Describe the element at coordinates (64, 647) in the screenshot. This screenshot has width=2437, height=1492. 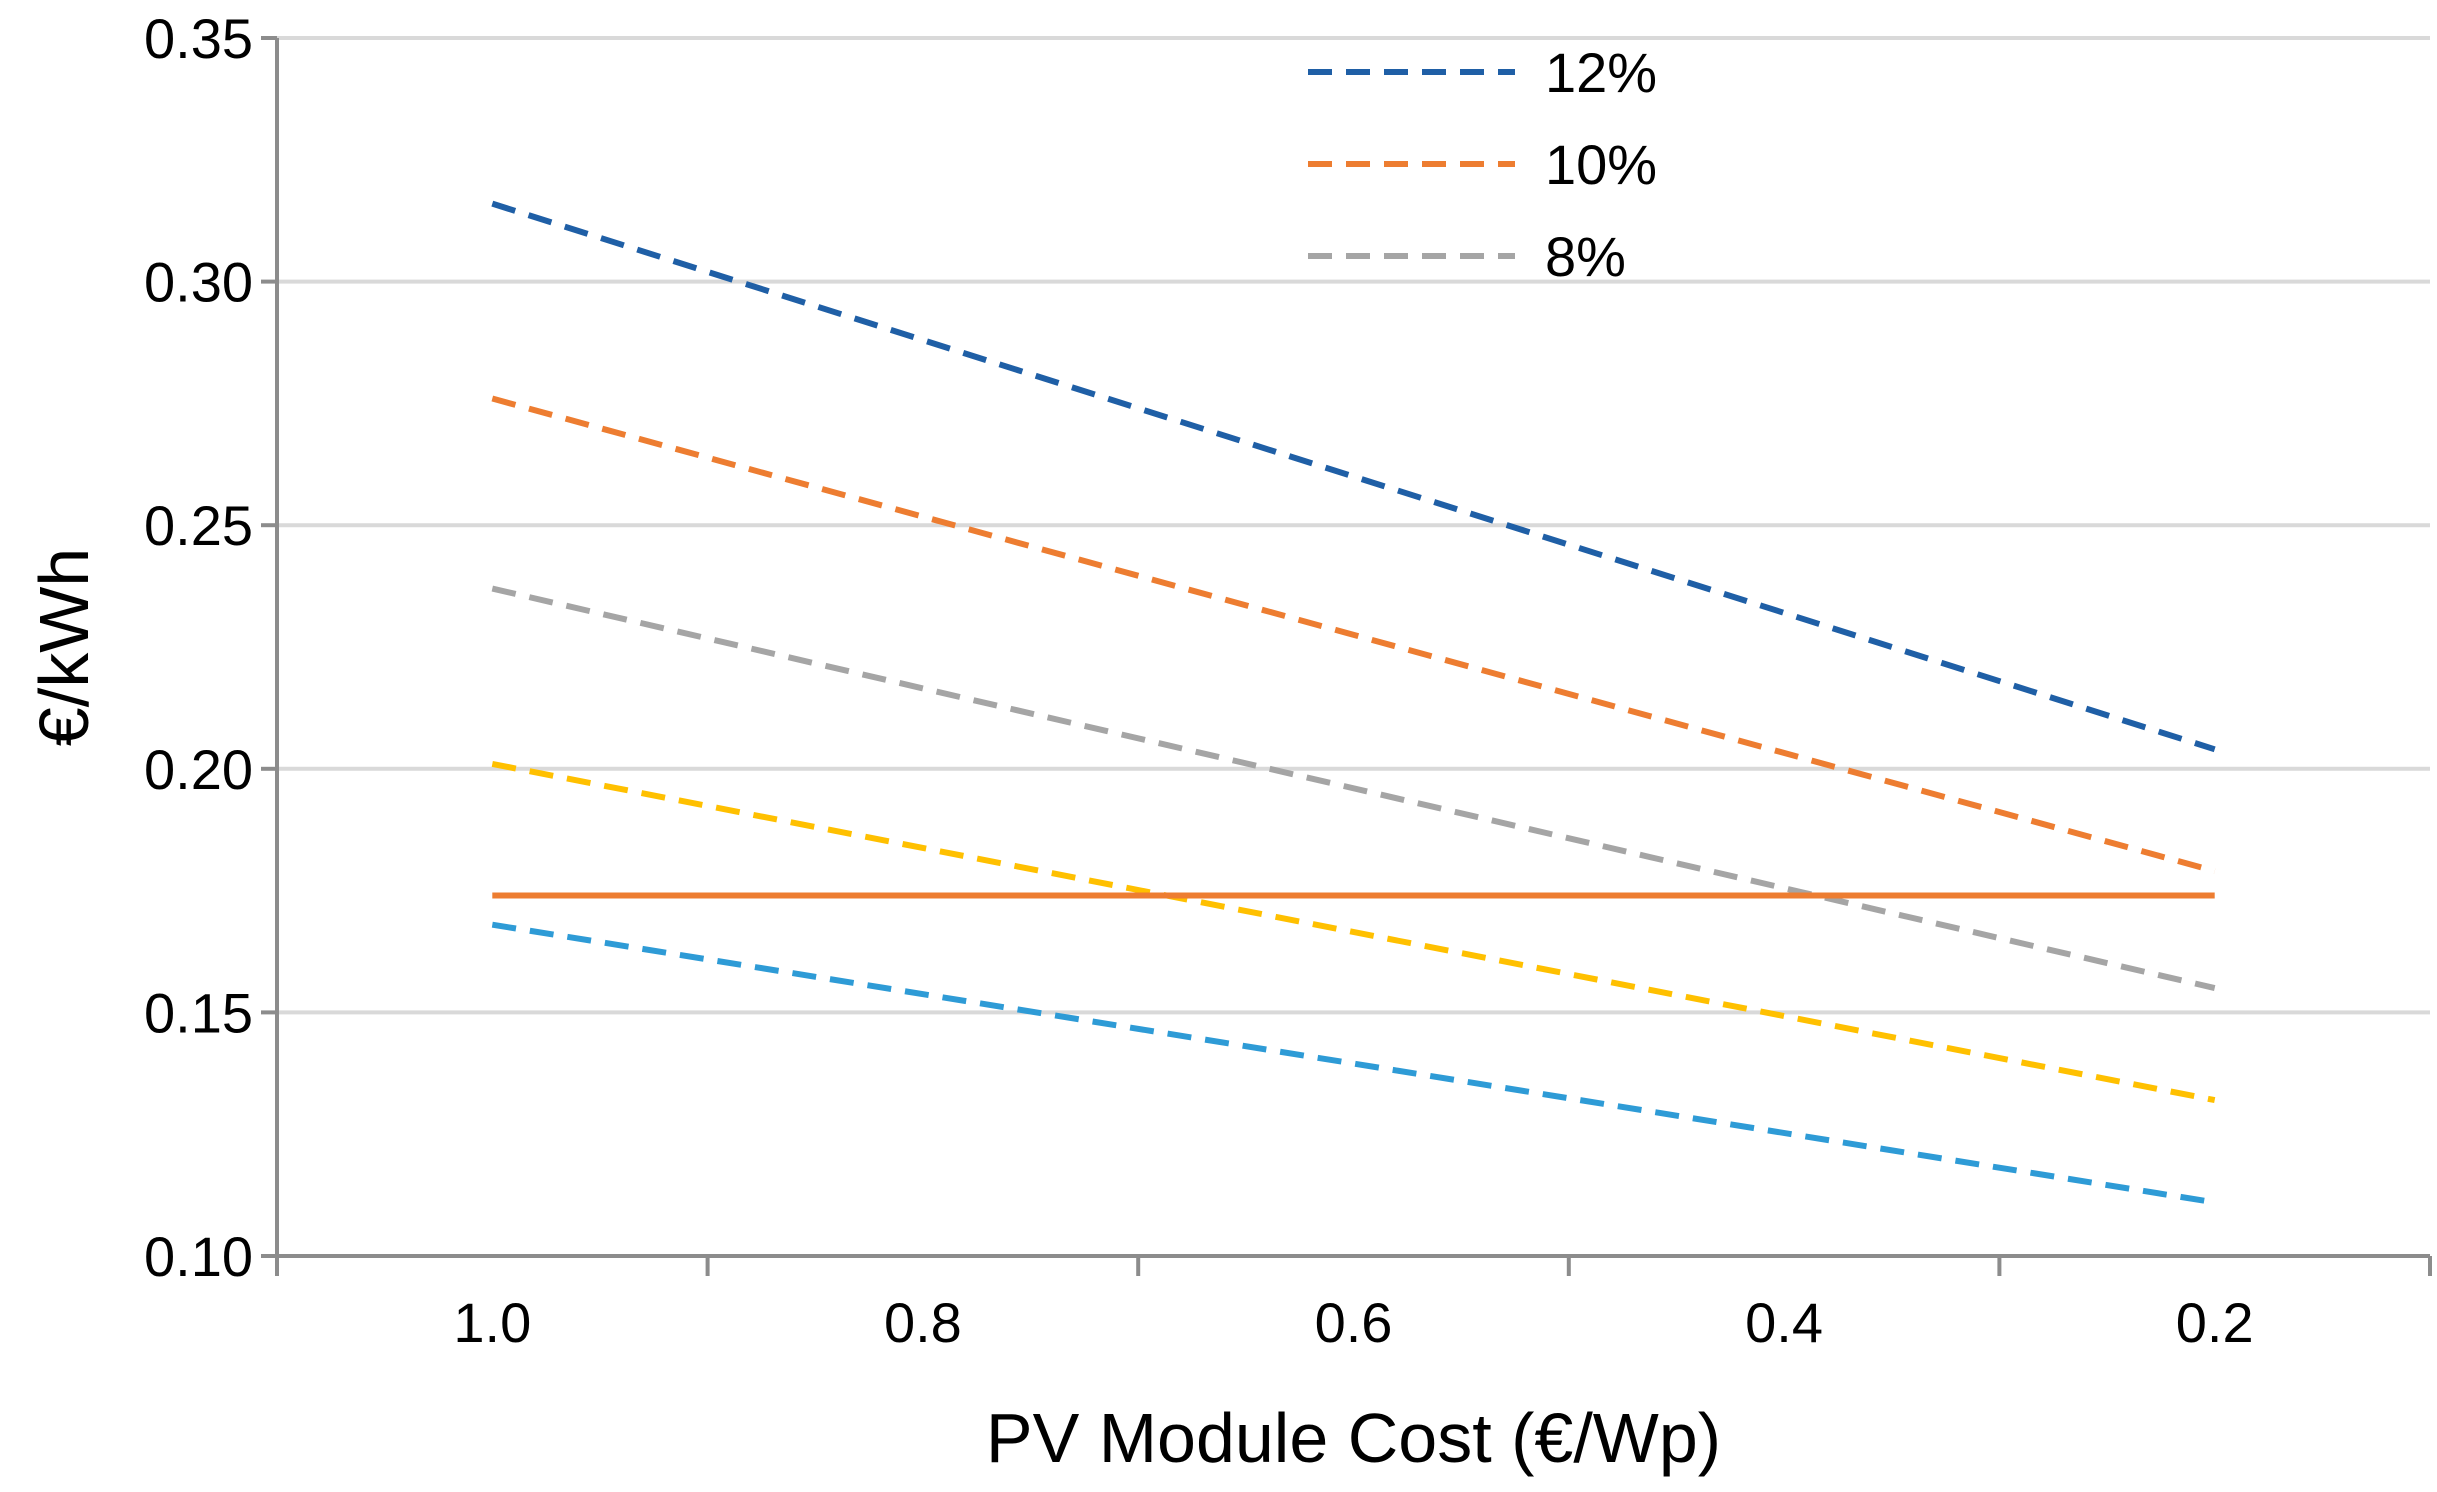
I see `y-axis-title: €/kWh` at that location.